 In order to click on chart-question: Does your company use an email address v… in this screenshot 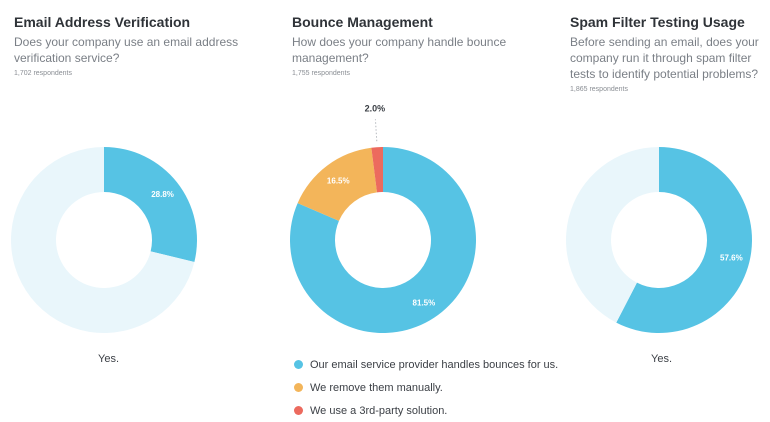, I will do `click(126, 50)`.